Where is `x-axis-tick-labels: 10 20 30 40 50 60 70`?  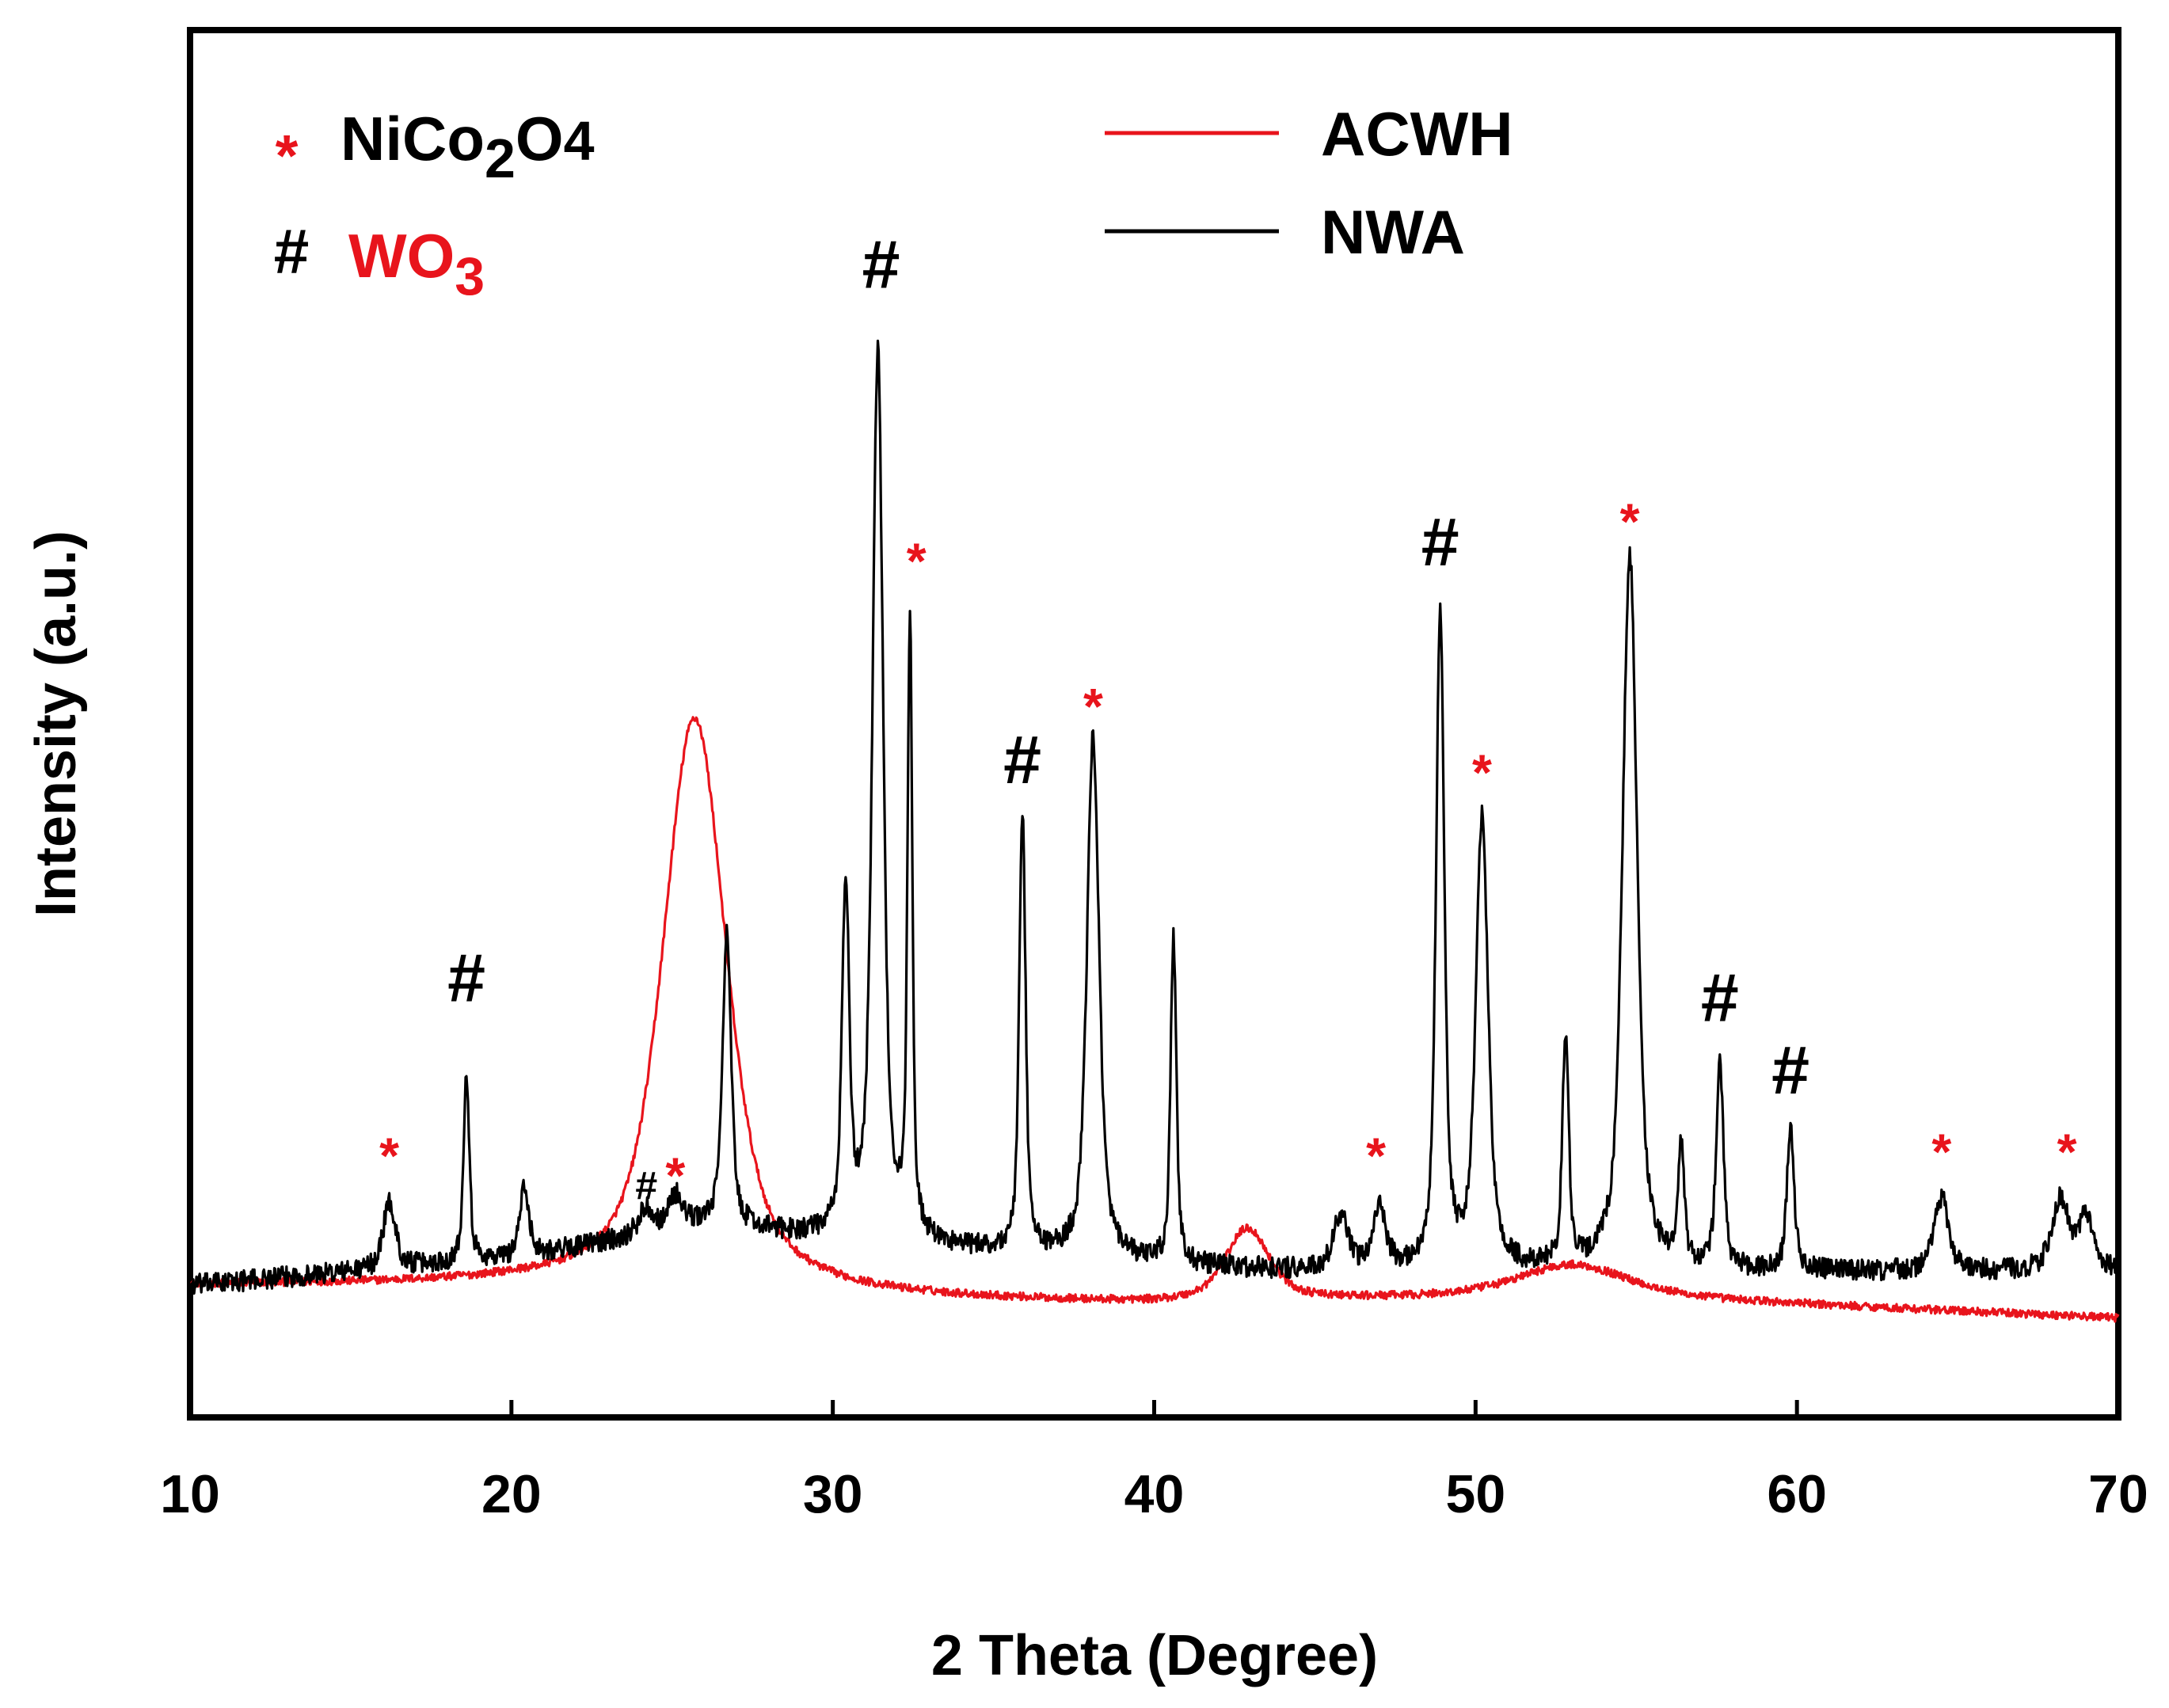 x-axis-tick-labels: 10 20 30 40 50 60 70 is located at coordinates (1154, 1494).